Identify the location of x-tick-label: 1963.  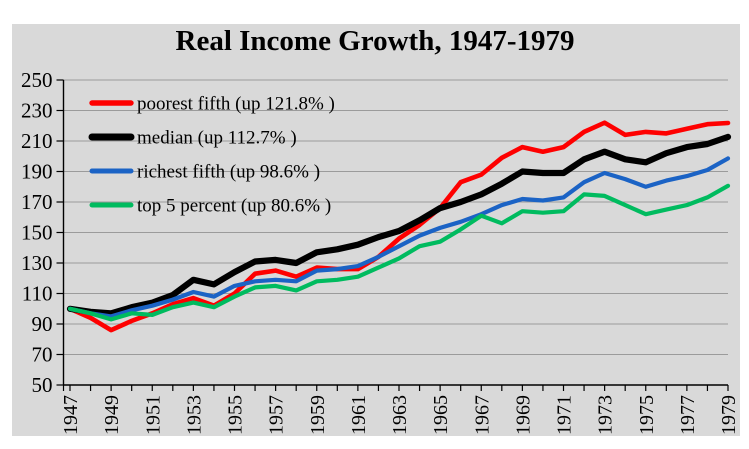
(400, 415).